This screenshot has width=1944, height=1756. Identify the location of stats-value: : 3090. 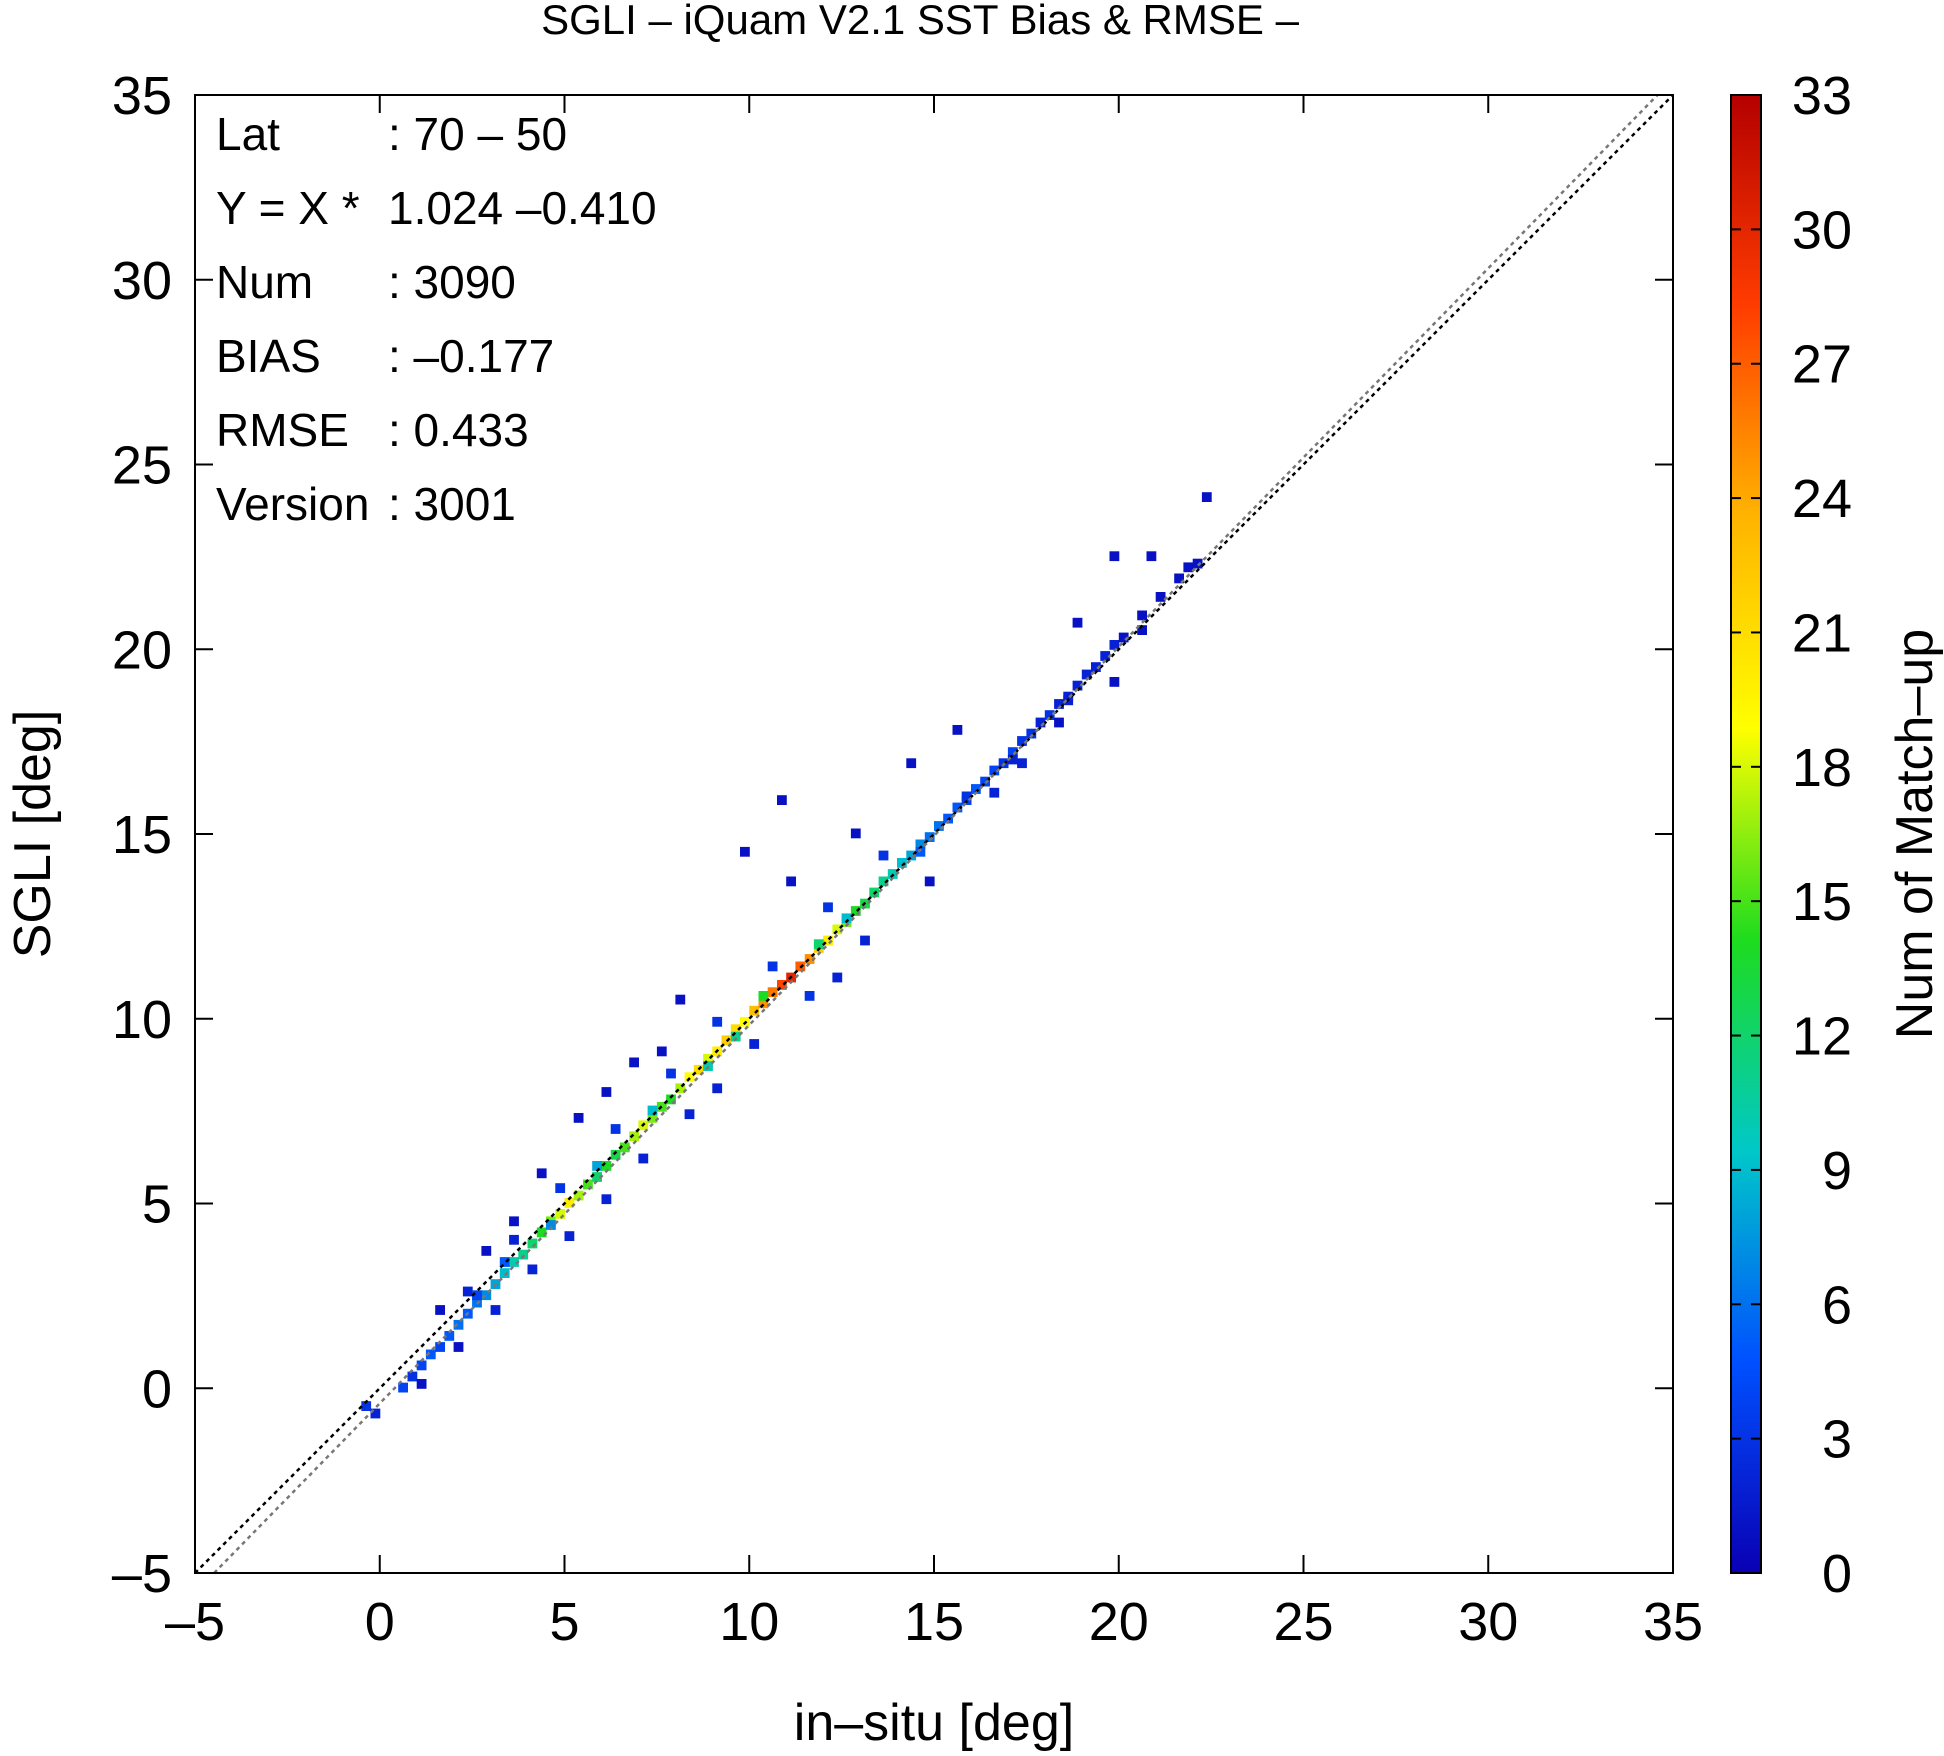
(452, 282).